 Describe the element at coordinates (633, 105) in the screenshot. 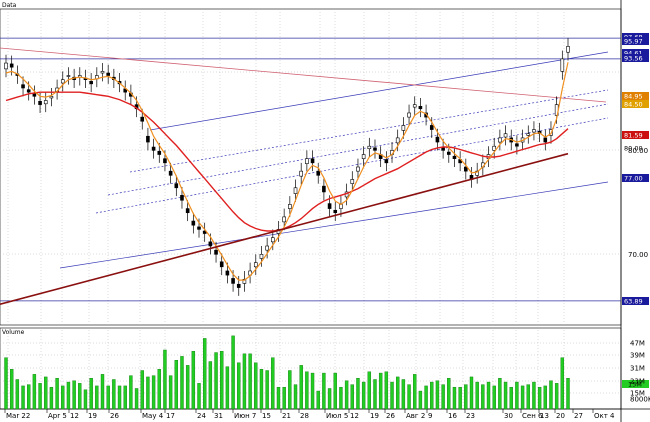

I see `price-tag-label: 84.50` at that location.